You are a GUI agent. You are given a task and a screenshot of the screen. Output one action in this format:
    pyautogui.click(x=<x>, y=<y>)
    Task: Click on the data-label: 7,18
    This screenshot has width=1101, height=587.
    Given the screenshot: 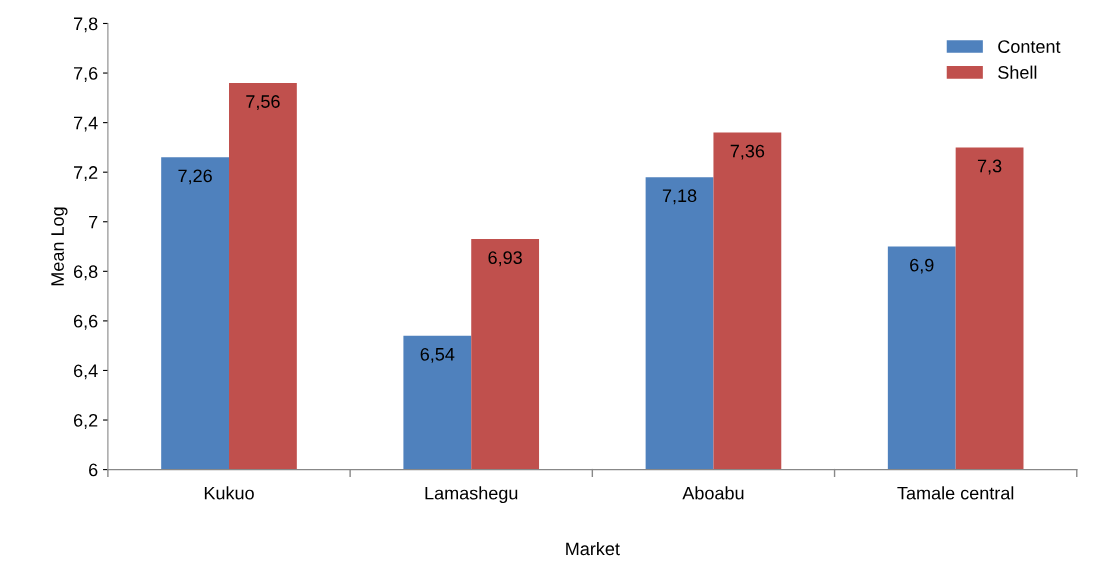 What is the action you would take?
    pyautogui.click(x=679, y=197)
    